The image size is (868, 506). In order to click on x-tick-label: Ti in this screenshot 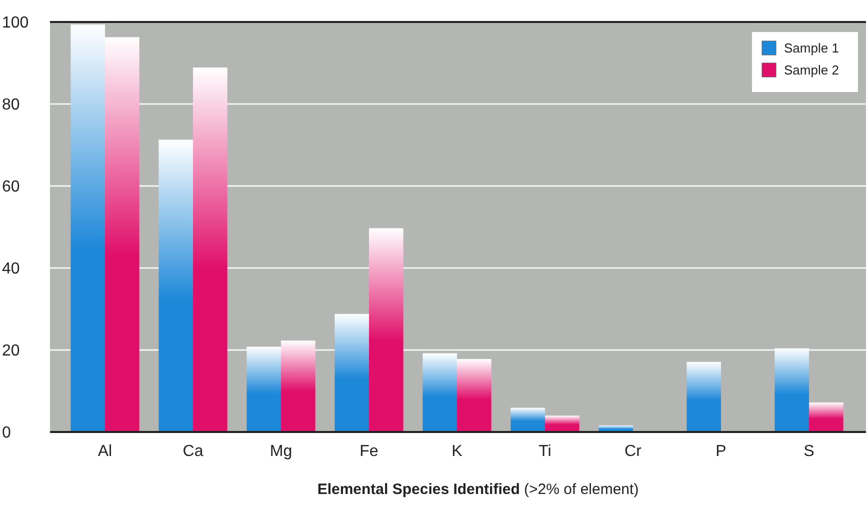, I will do `click(545, 451)`.